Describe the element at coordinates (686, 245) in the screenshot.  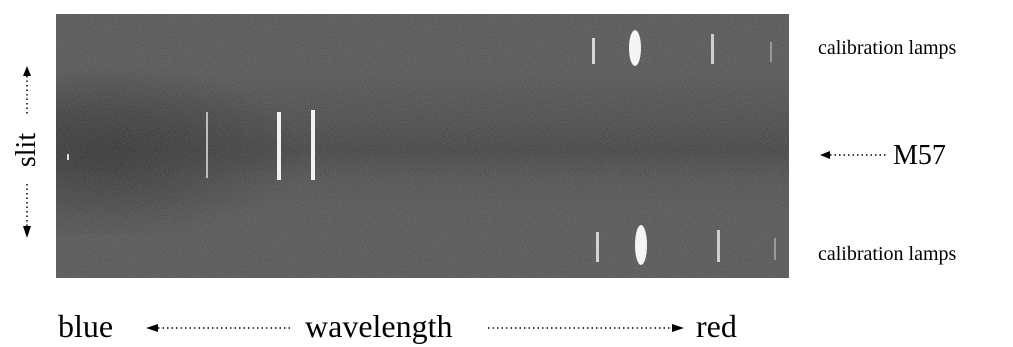
I see `calibration-lines-bottom` at that location.